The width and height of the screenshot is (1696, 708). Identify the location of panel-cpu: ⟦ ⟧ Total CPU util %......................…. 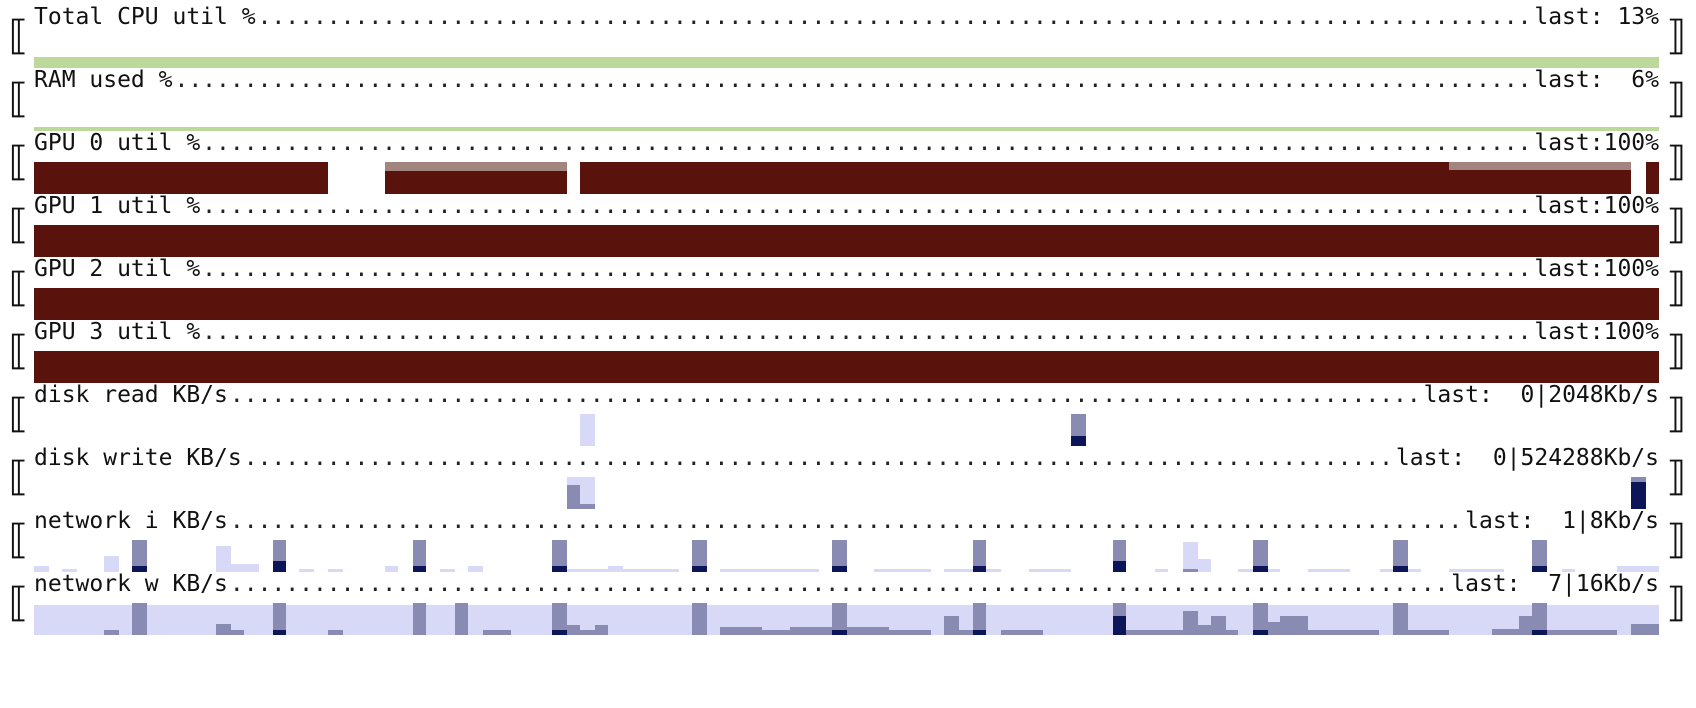
(848, 38).